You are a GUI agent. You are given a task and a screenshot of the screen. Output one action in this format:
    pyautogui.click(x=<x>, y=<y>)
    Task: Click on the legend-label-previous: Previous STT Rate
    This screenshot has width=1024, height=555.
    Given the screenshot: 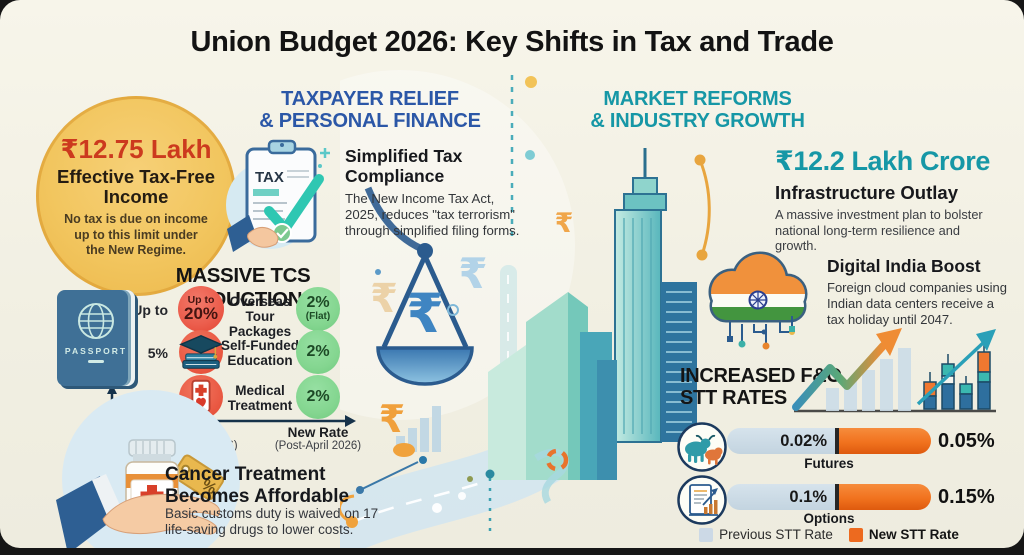 What is the action you would take?
    pyautogui.click(x=776, y=534)
    